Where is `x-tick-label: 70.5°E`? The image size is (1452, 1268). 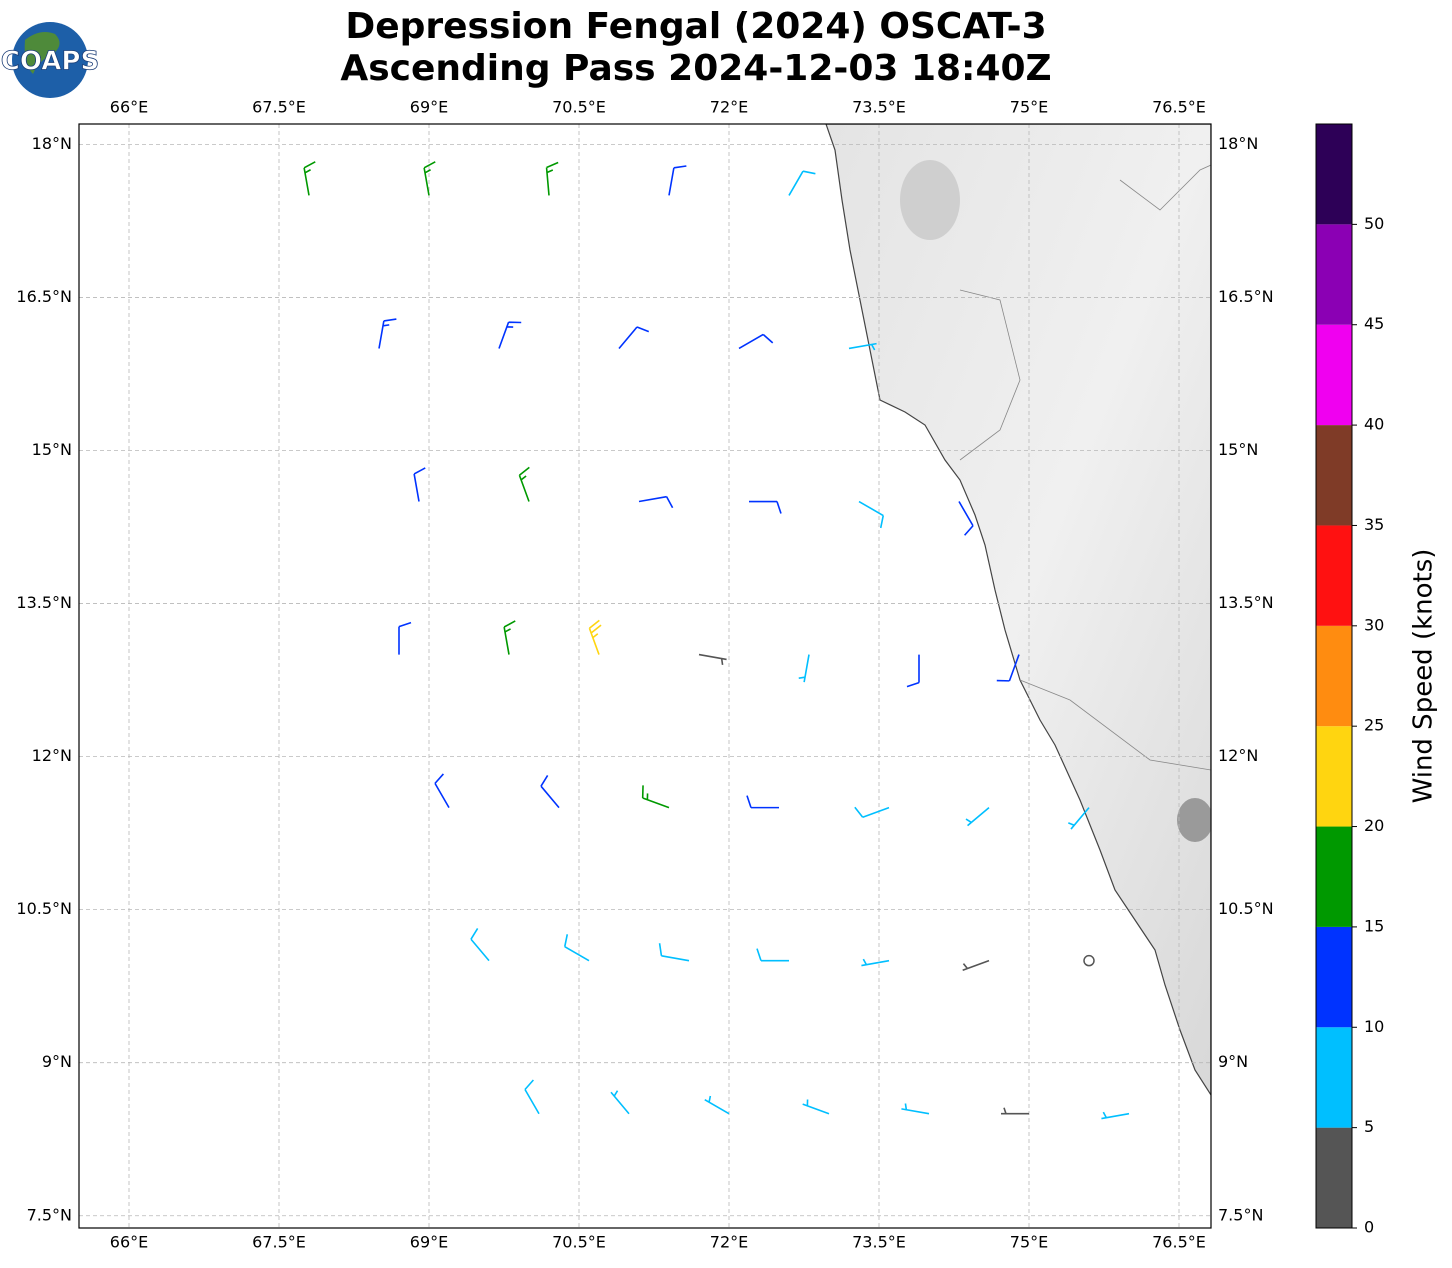 x-tick-label: 70.5°E is located at coordinates (579, 107).